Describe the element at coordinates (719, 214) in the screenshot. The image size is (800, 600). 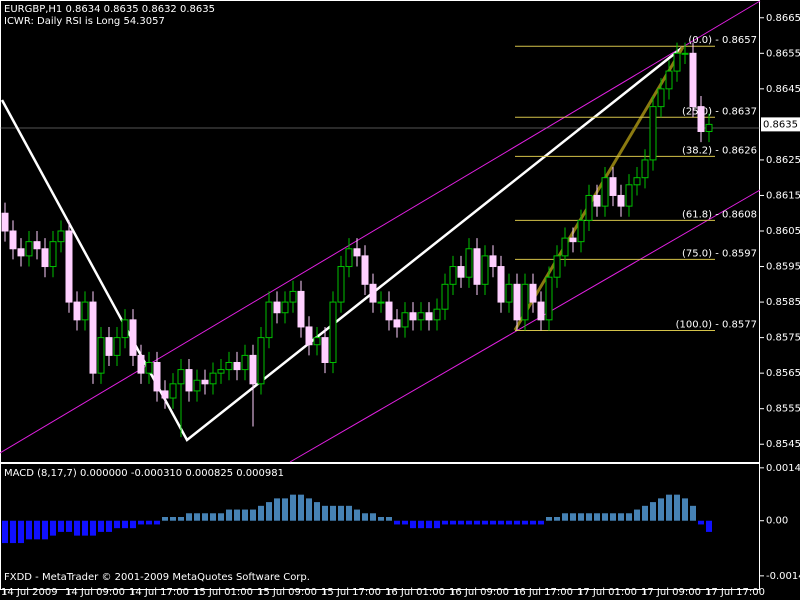
I see `fib-label: (61.8) - 0.8608` at that location.